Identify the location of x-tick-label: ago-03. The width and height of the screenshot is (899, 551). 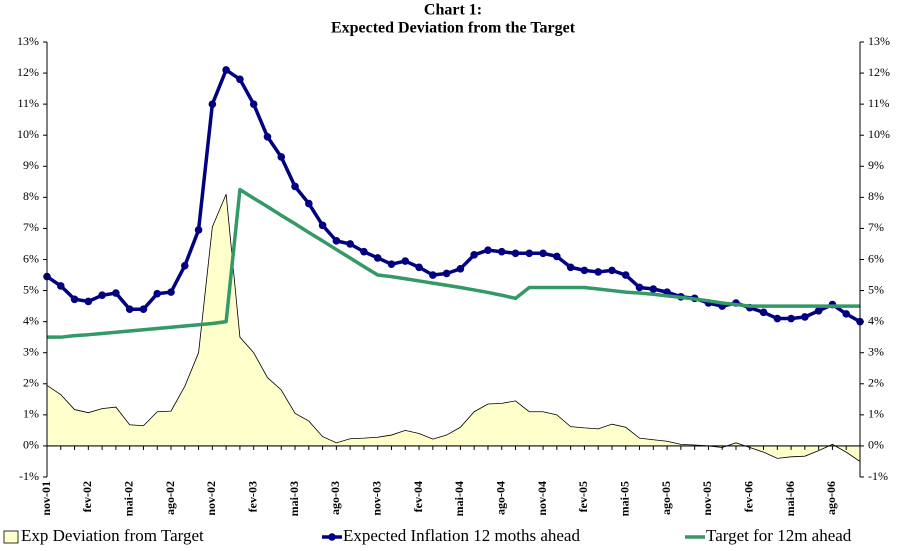
(335, 498).